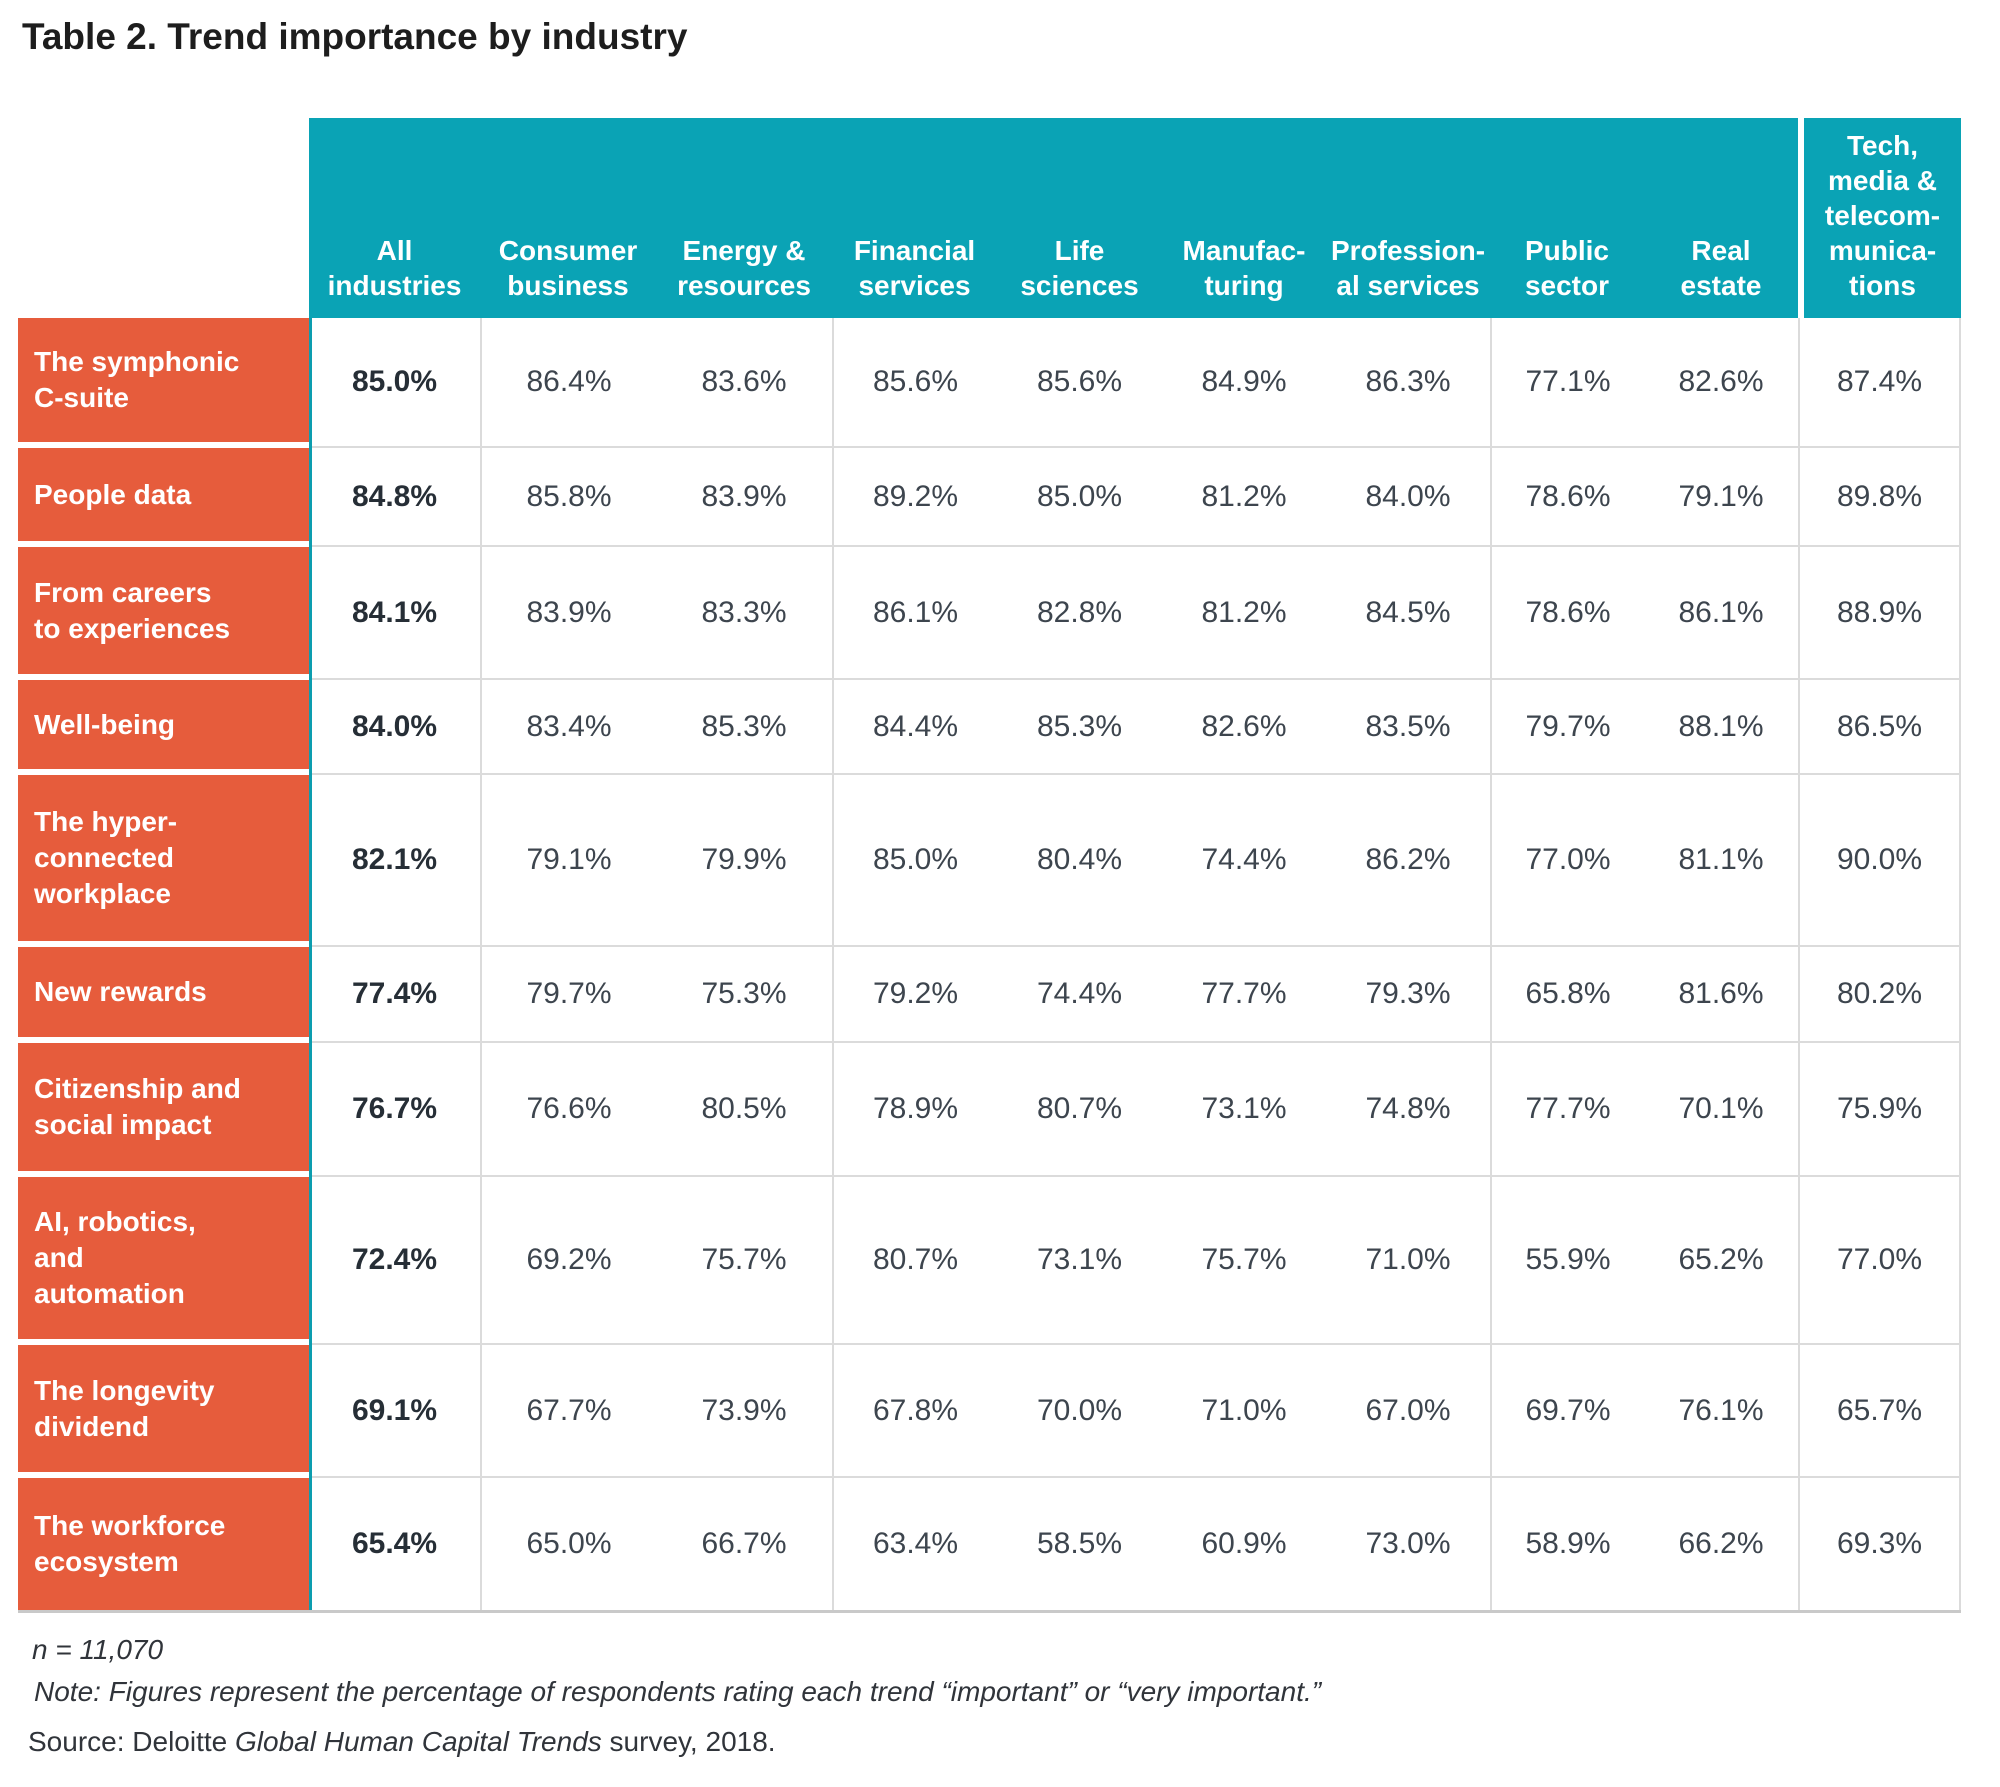 The image size is (2000, 1787). Describe the element at coordinates (1079, 613) in the screenshot. I see `data-cell: 82.8%` at that location.